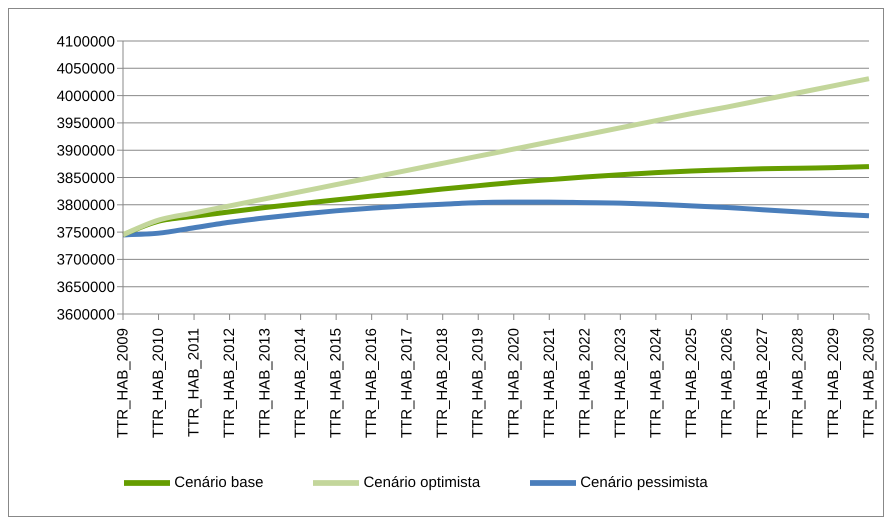 The width and height of the screenshot is (892, 525). I want to click on x-tick-label: TTR_HAB_2014, so click(301, 383).